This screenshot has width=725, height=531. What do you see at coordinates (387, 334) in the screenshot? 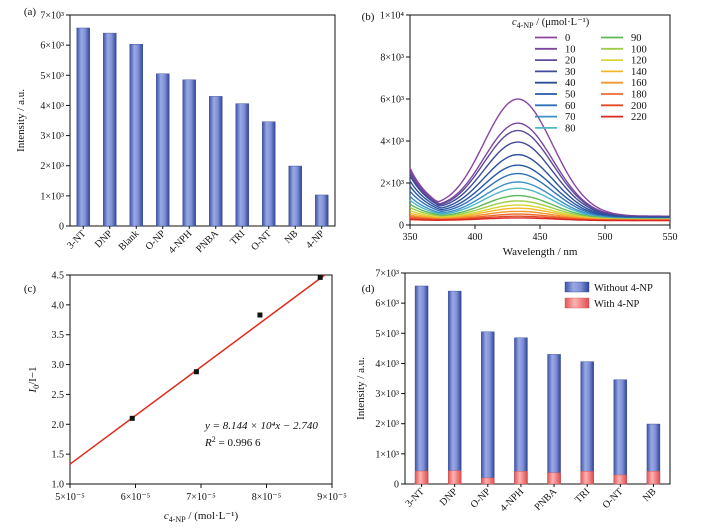
I see `panel-d-ytick-label: 5×10³` at bounding box center [387, 334].